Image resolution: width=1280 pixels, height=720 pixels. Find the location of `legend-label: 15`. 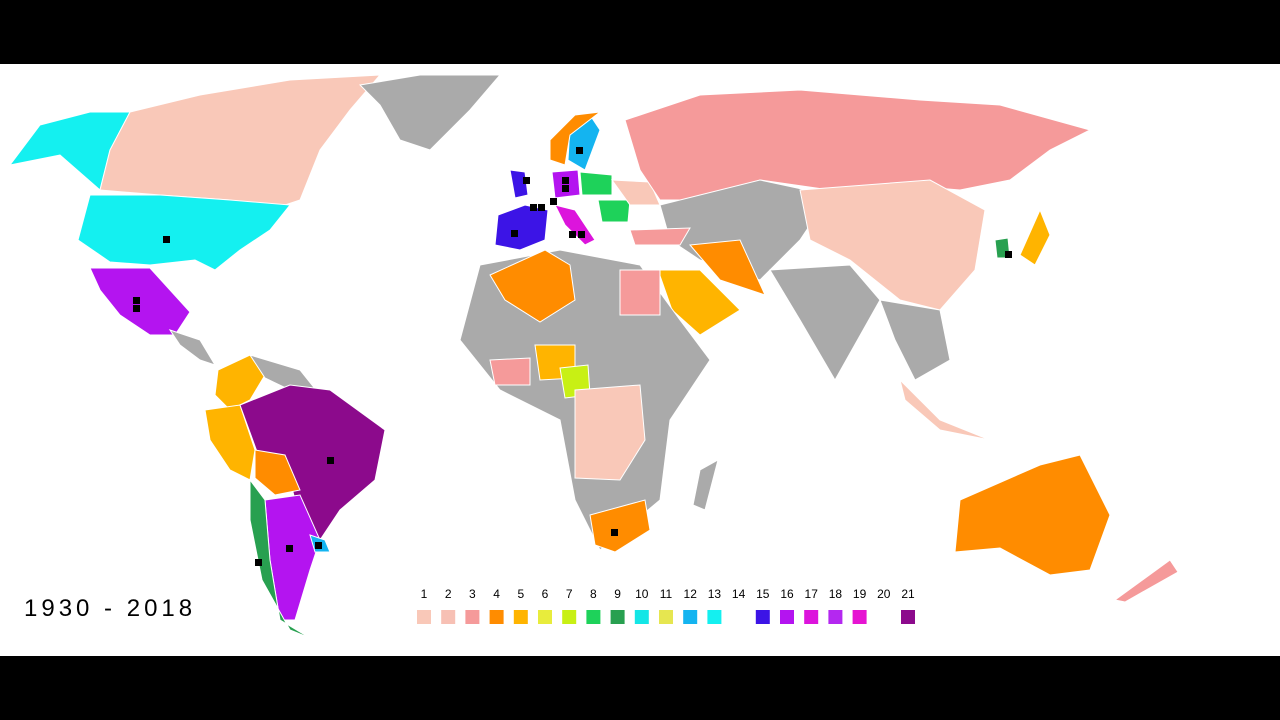

legend-label: 15 is located at coordinates (763, 594).